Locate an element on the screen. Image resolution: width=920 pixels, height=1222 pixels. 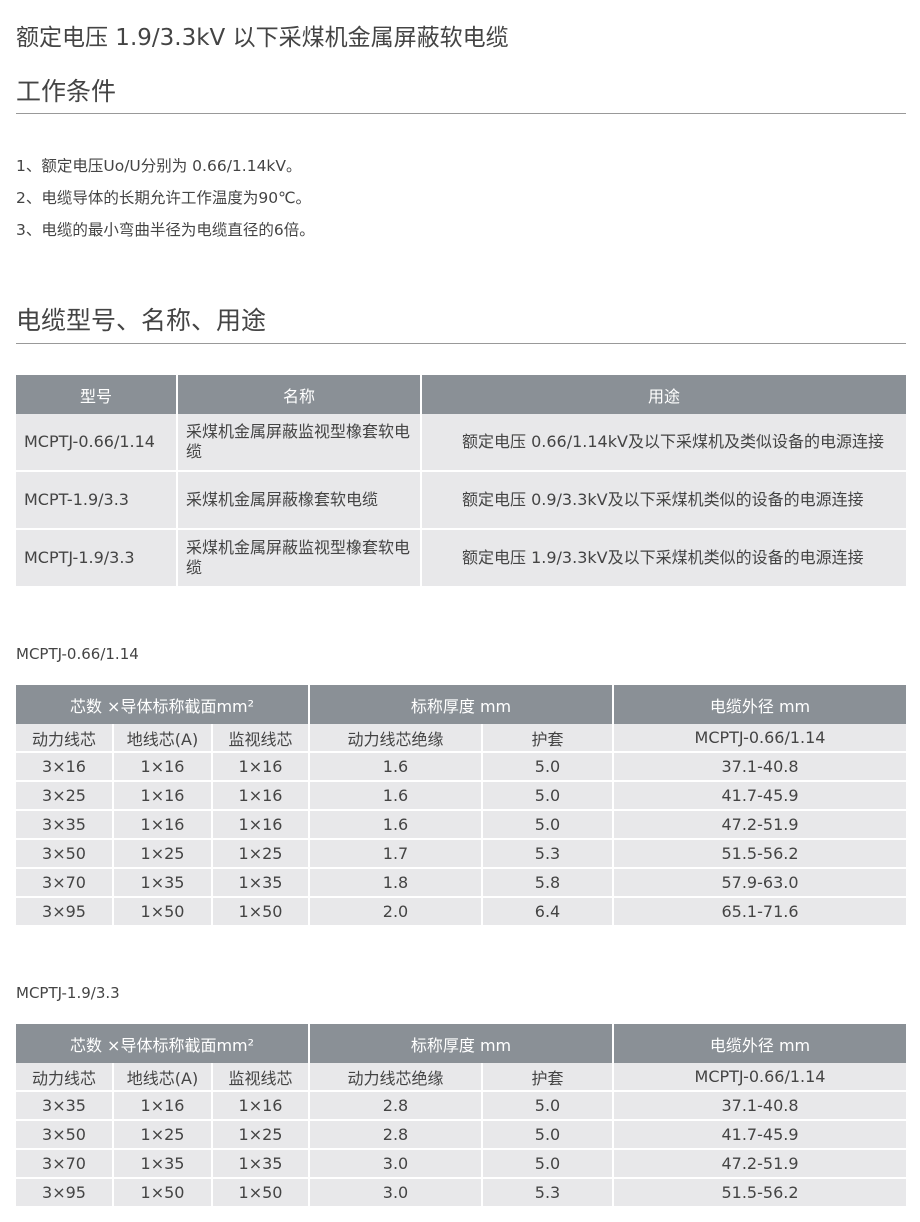
table-cell: 采煤机金属屏蔽橡套软电缆 is located at coordinates (299, 500).